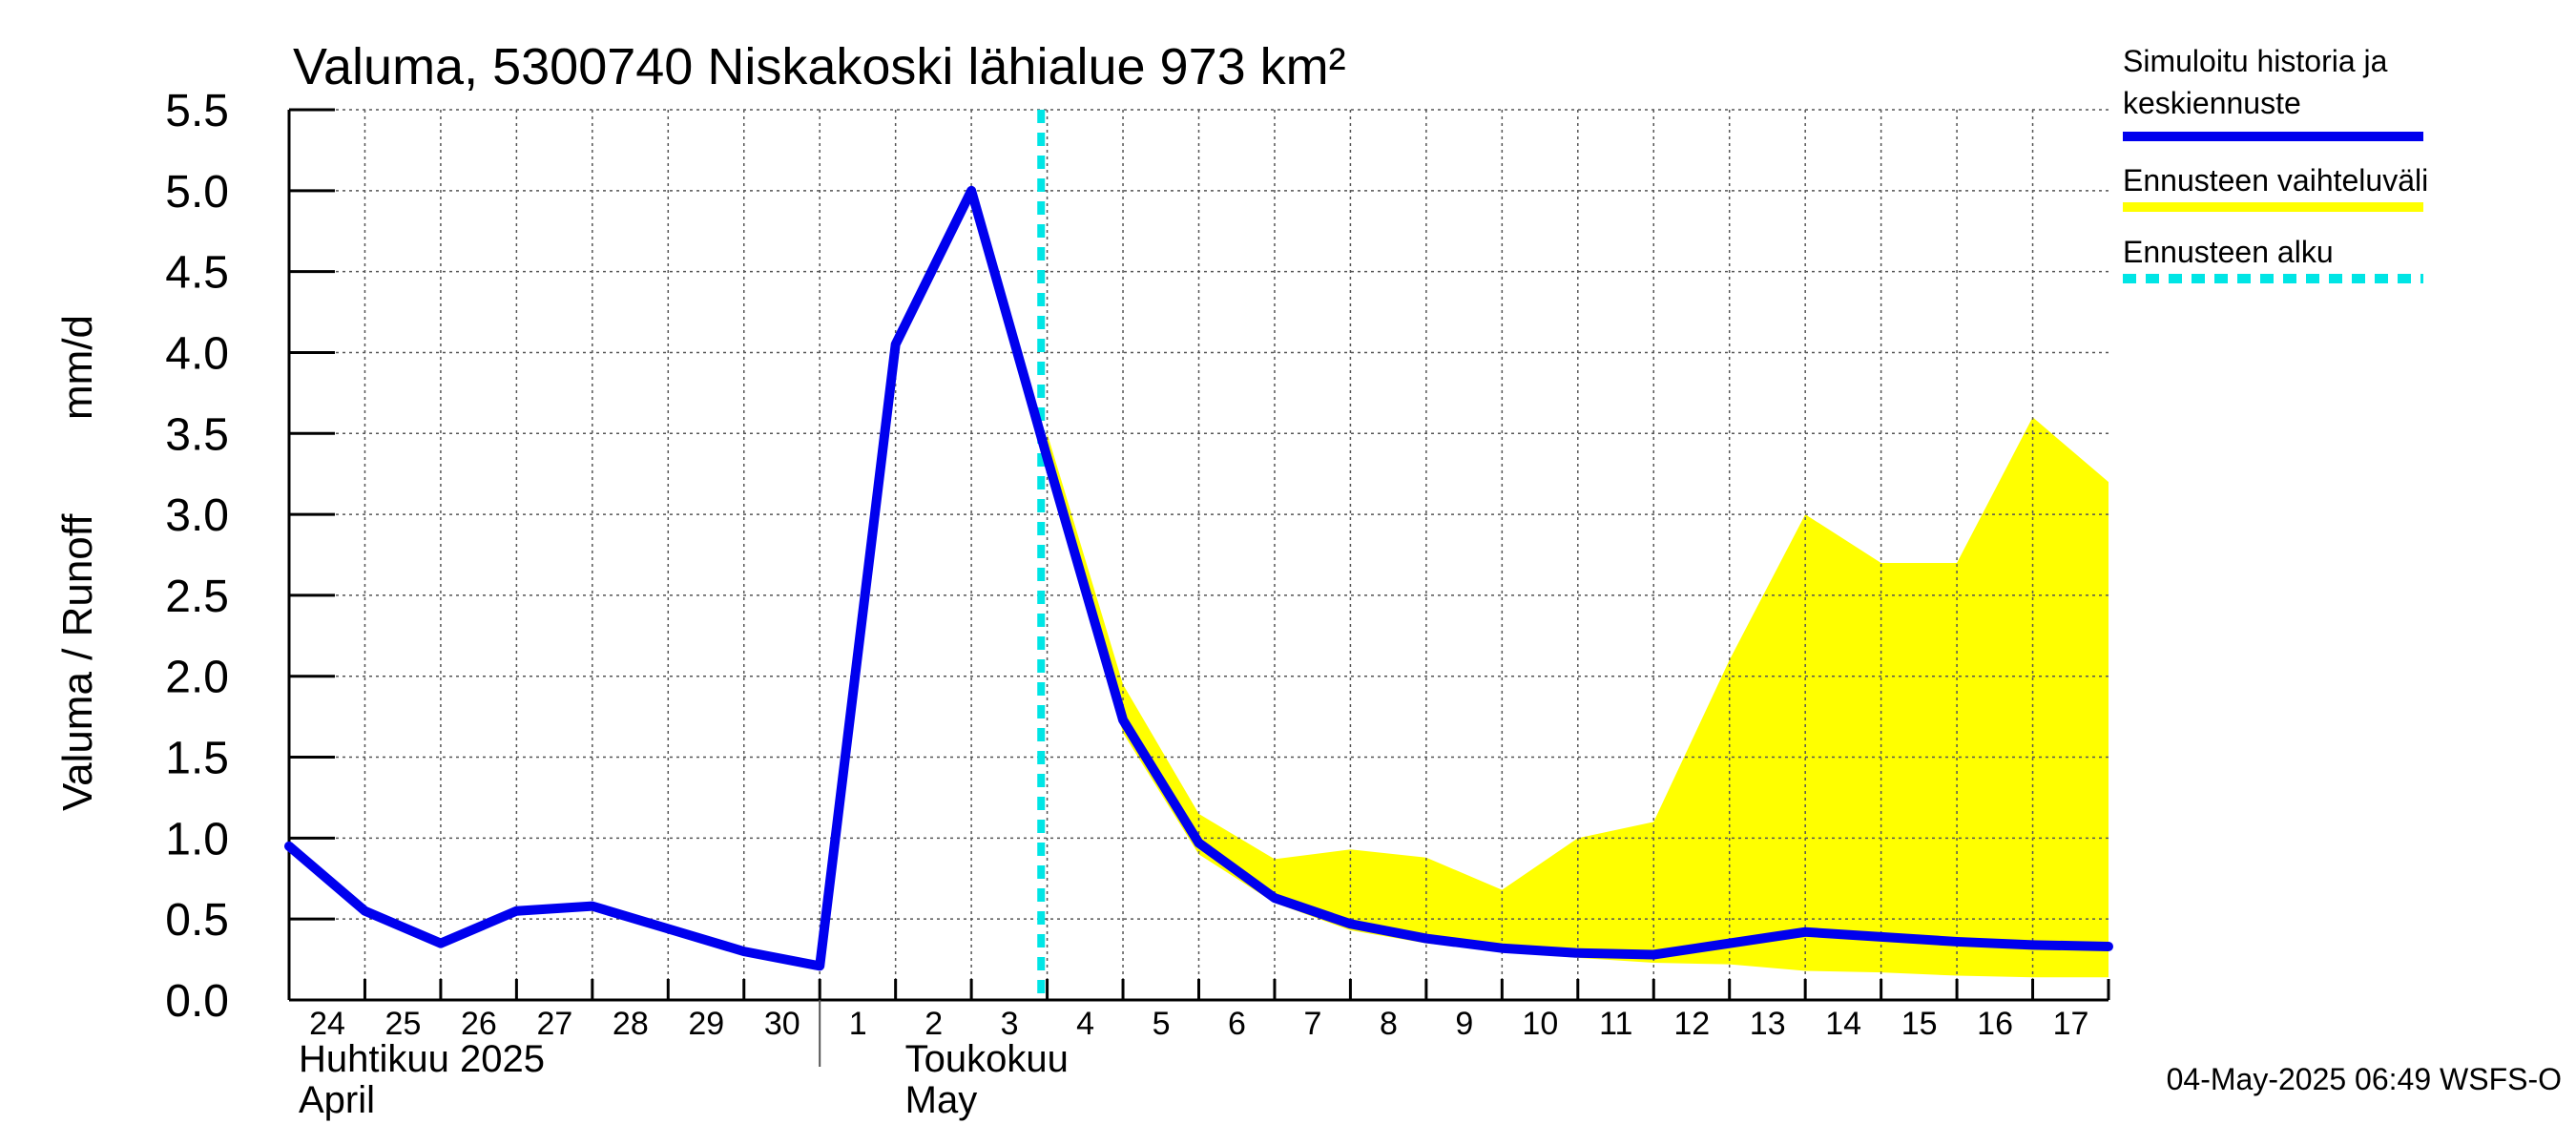  I want to click on x-tick-label: 5, so click(1162, 1024).